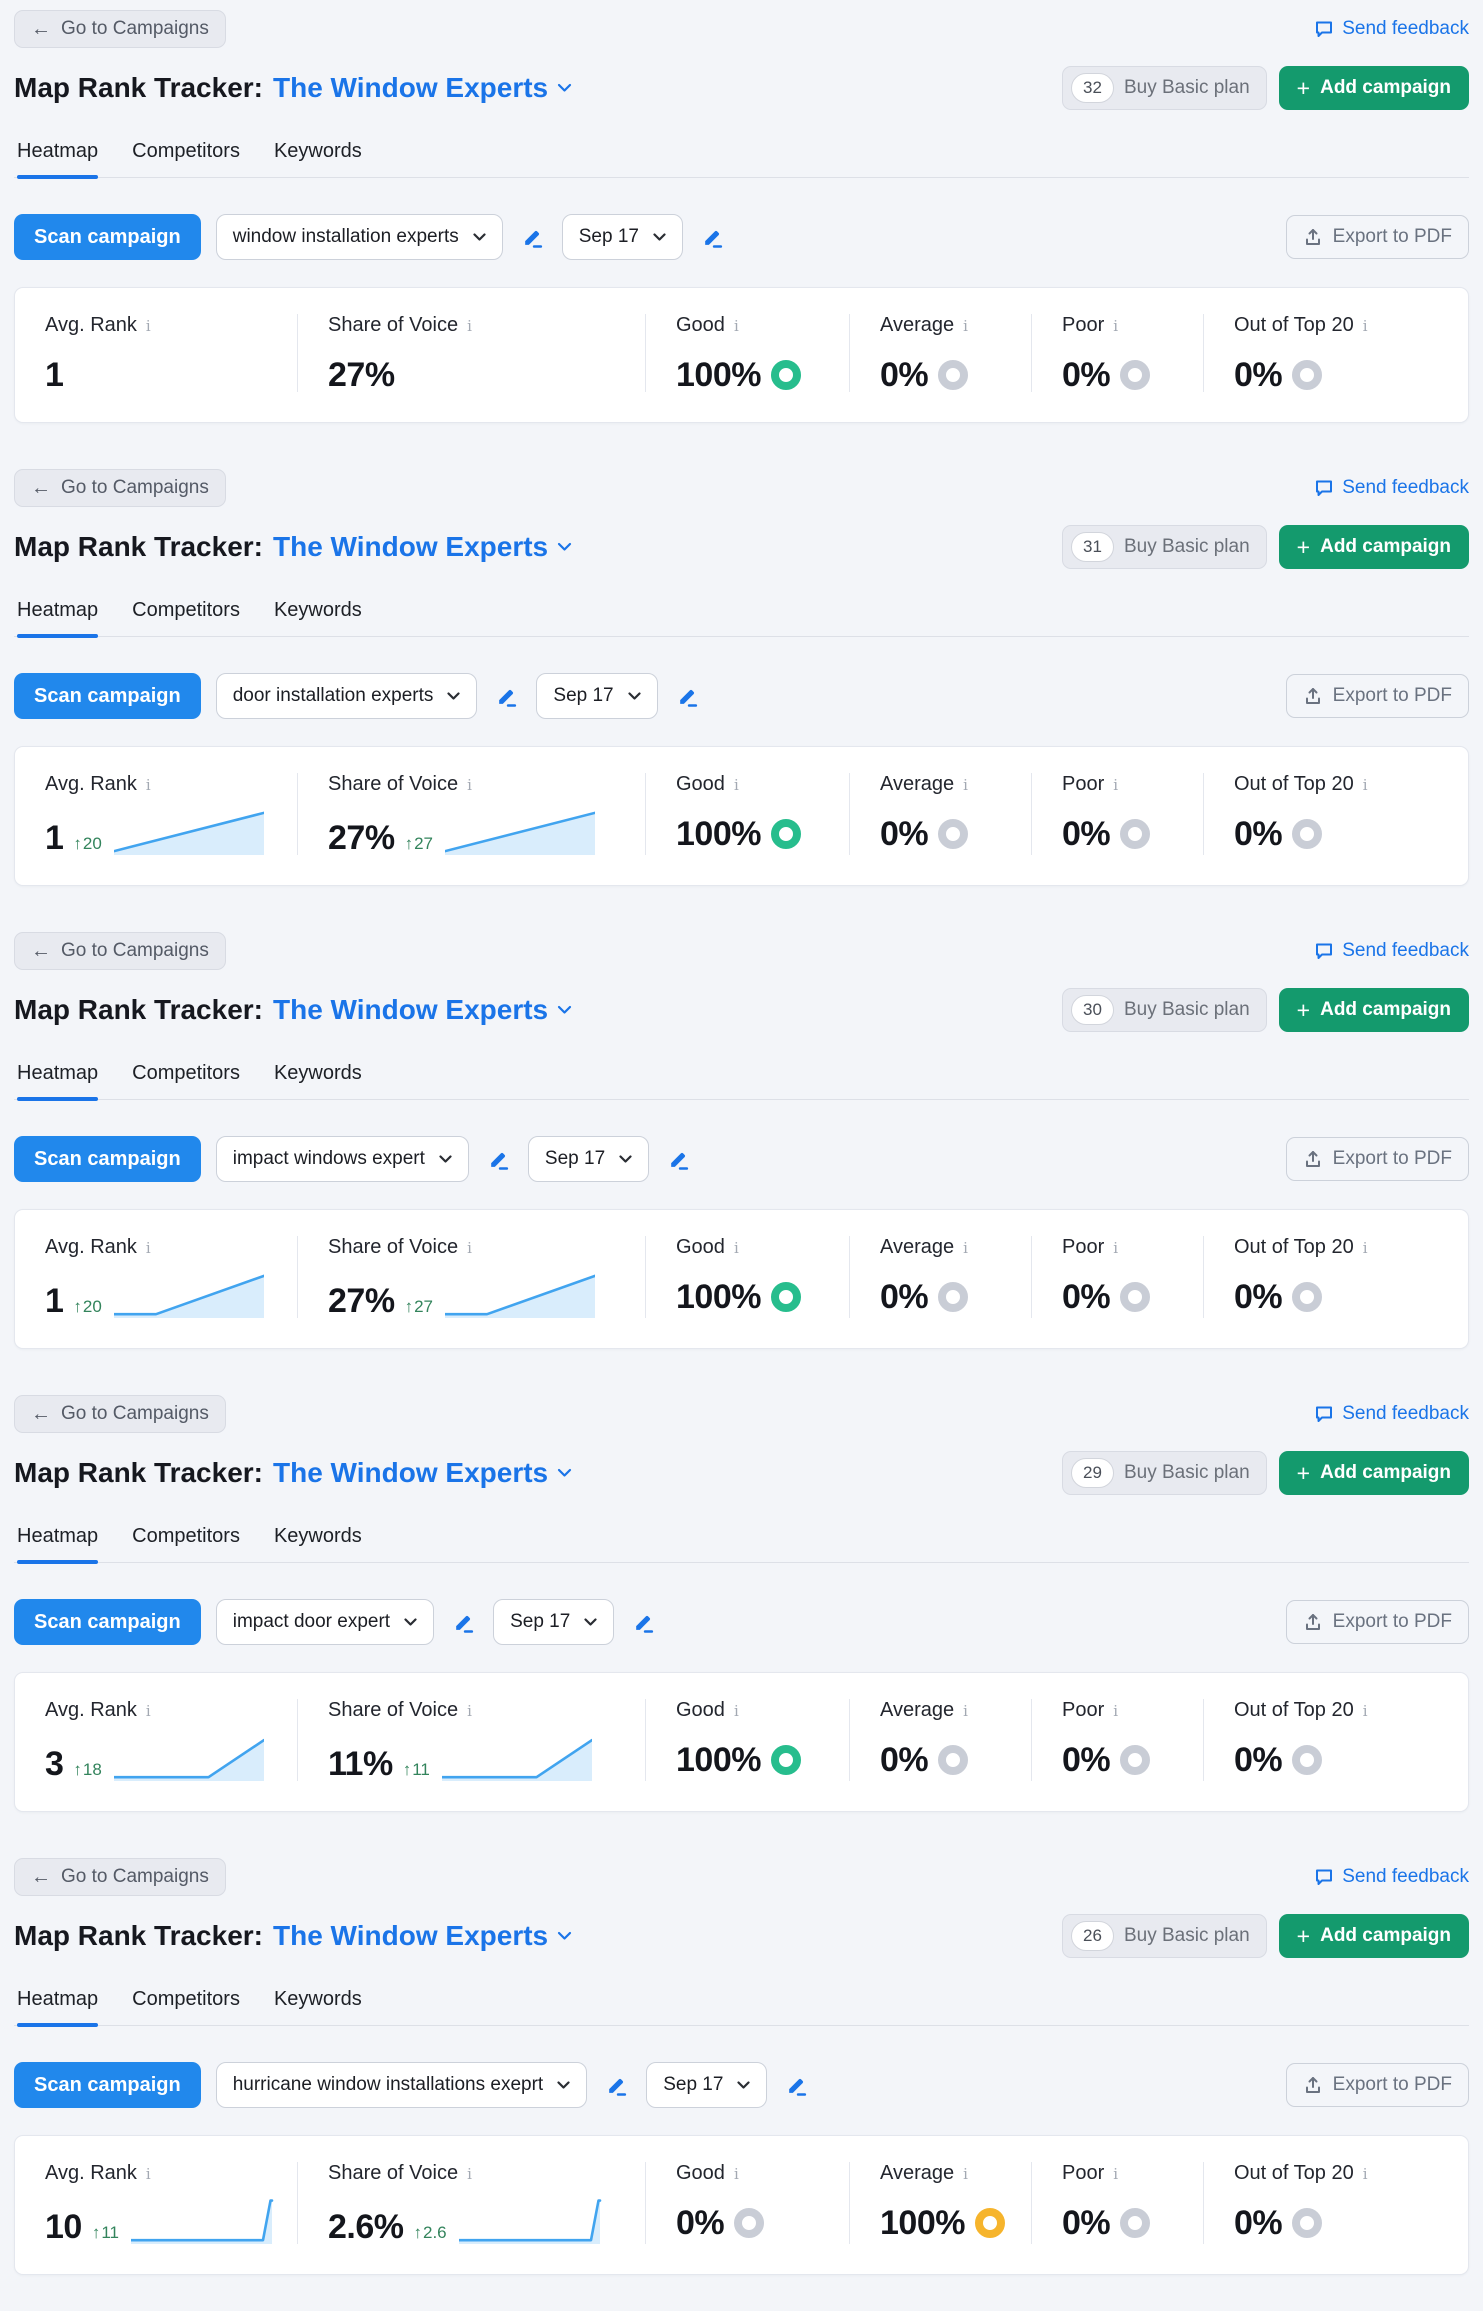 The height and width of the screenshot is (2311, 1483). Describe the element at coordinates (1164, 547) in the screenshot. I see `buy-basic-plan-button: 31 Buy Basic plan` at that location.